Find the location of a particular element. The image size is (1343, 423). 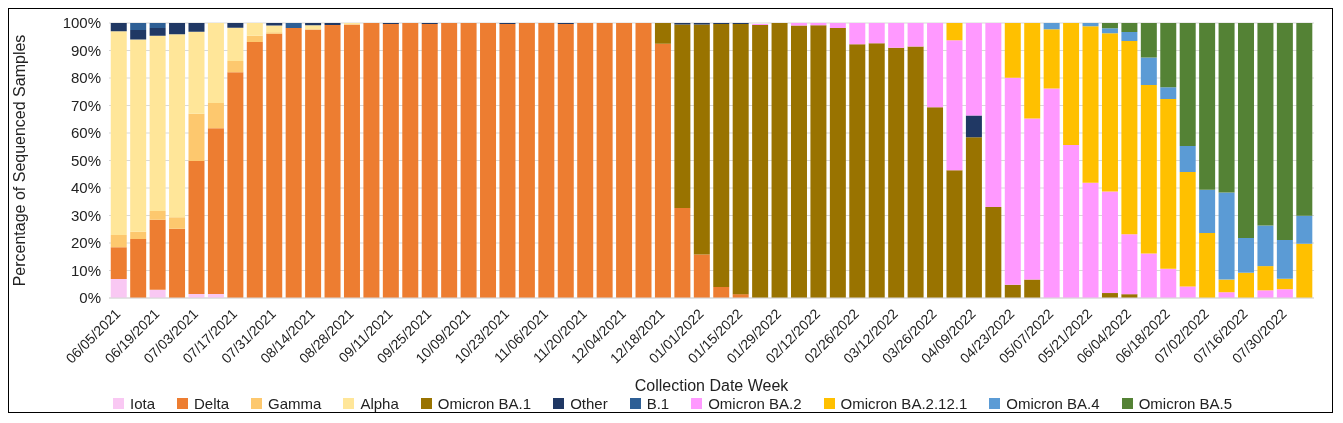

legend-label: Delta is located at coordinates (212, 403).